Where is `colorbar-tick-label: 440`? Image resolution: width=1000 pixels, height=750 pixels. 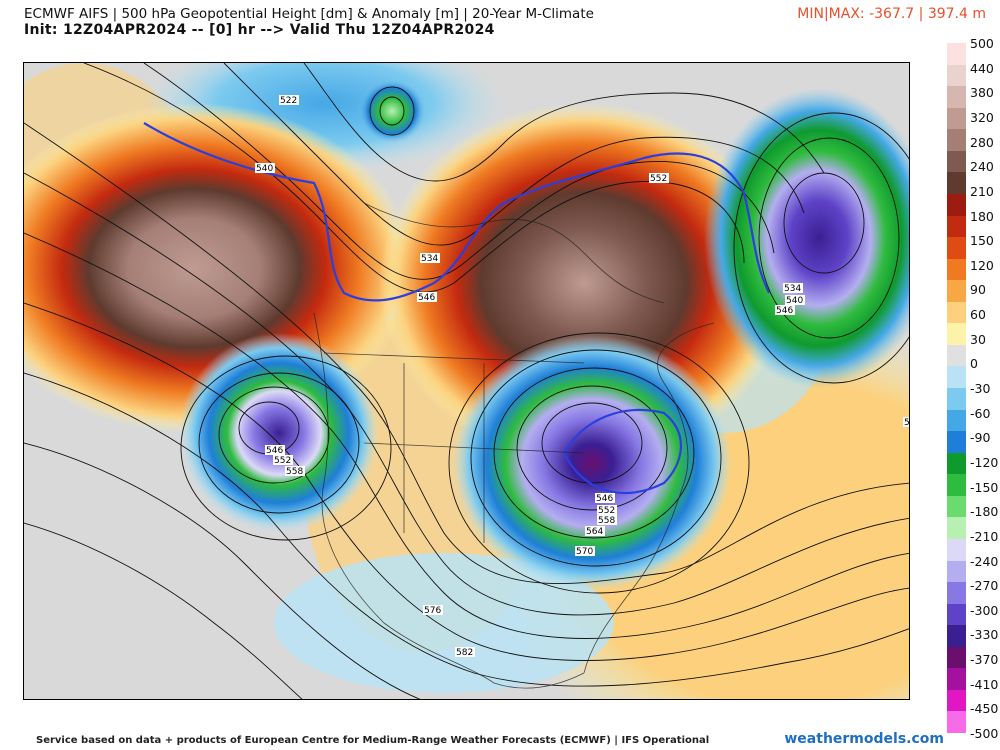 colorbar-tick-label: 440 is located at coordinates (982, 68).